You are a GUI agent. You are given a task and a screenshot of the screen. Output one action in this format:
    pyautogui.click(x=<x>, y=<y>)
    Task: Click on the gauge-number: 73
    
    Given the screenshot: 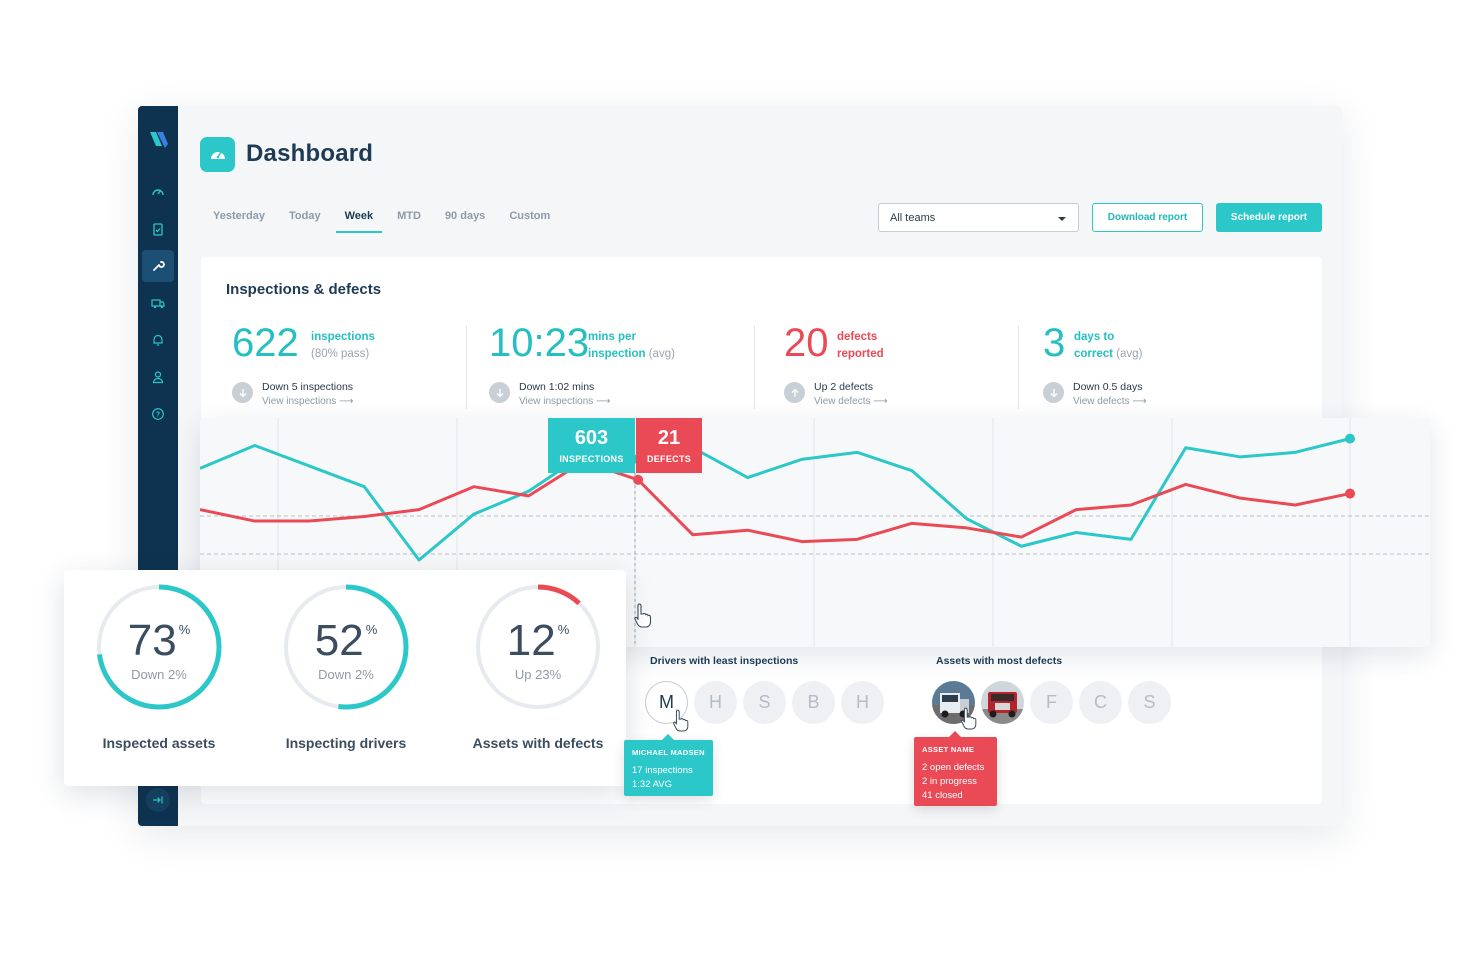 What is the action you would take?
    pyautogui.click(x=152, y=640)
    